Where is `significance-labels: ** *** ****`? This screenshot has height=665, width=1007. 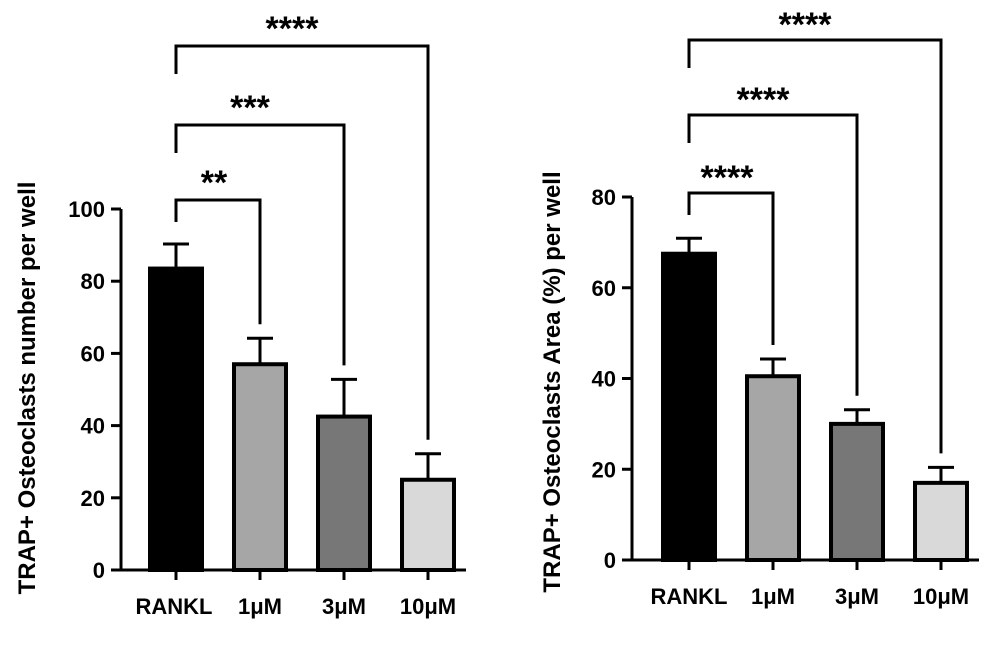 significance-labels: ** *** **** is located at coordinates (260, 106).